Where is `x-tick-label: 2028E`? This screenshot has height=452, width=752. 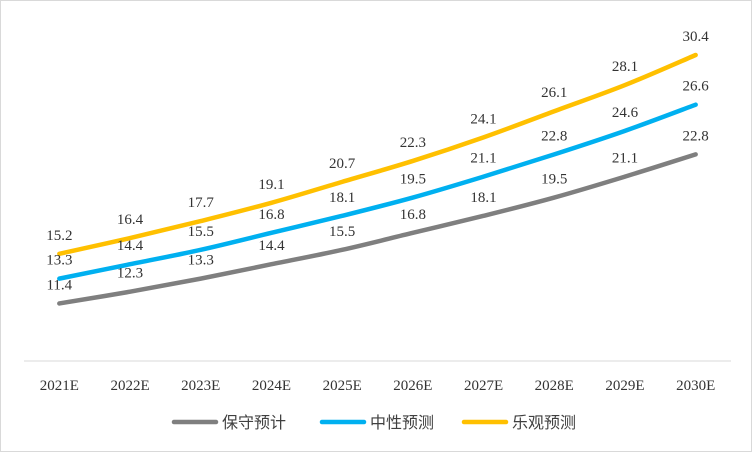
x-tick-label: 2028E is located at coordinates (554, 386).